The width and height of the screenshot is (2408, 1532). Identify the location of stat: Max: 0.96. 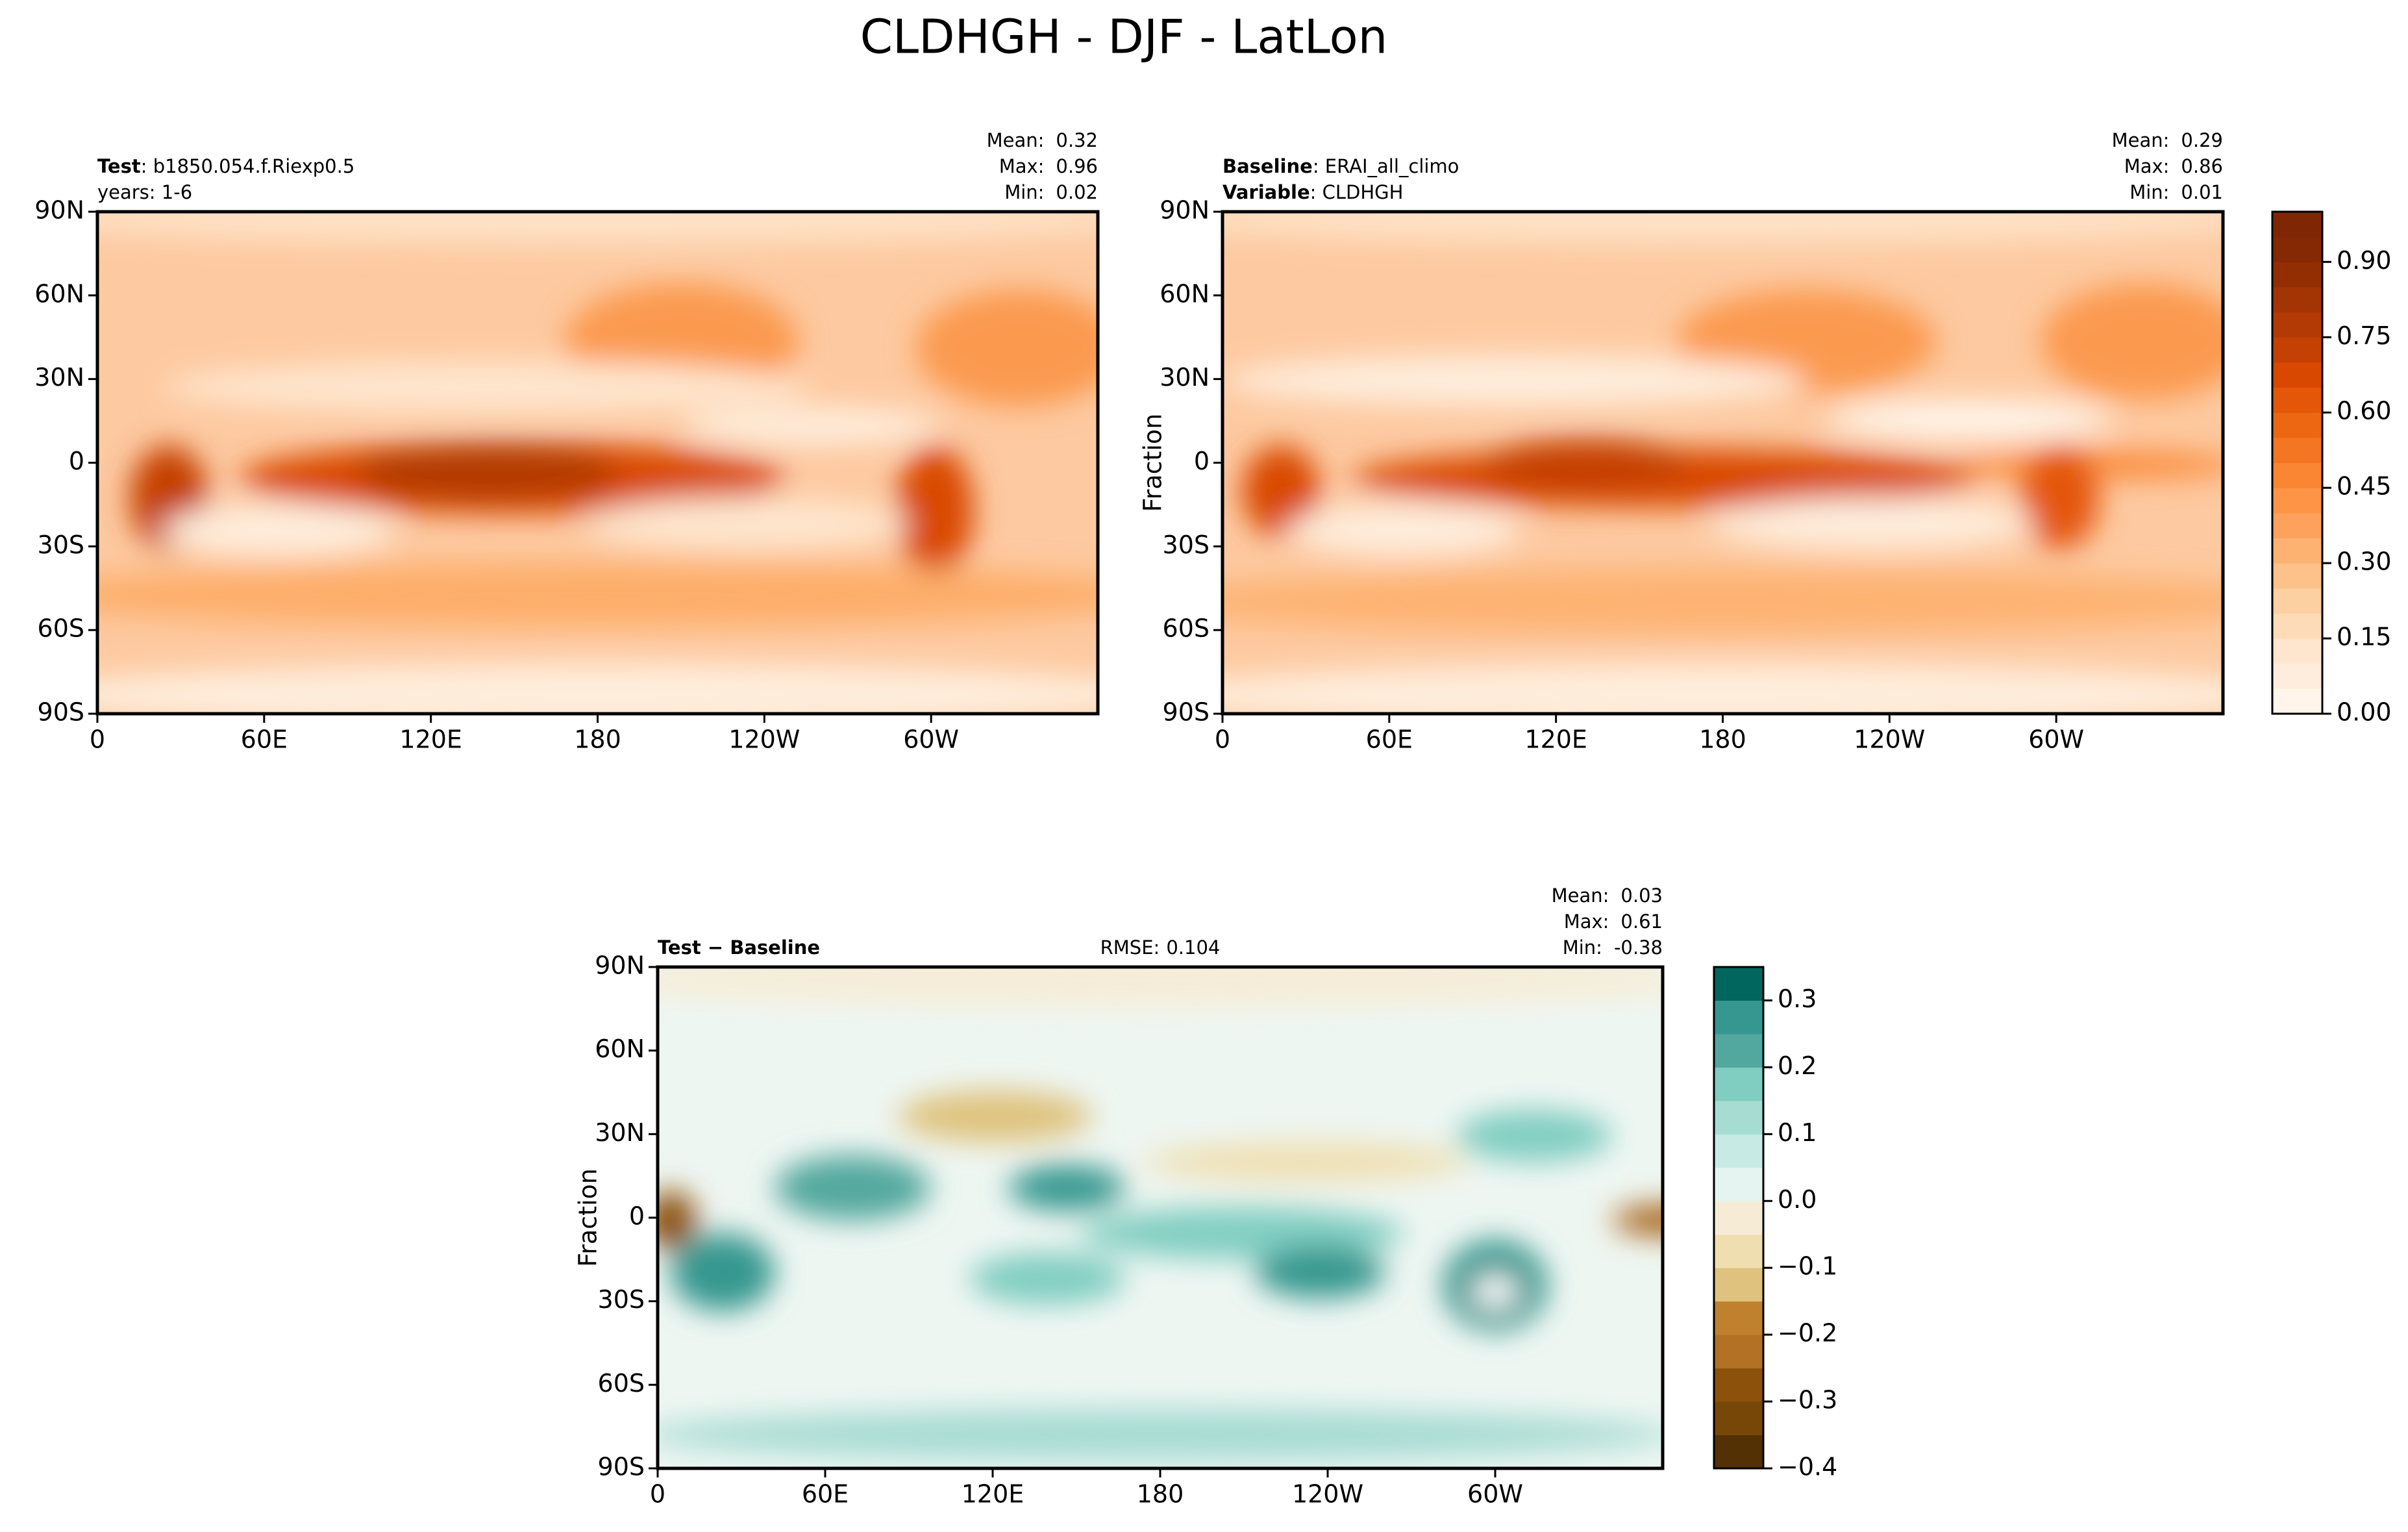
(1048, 166).